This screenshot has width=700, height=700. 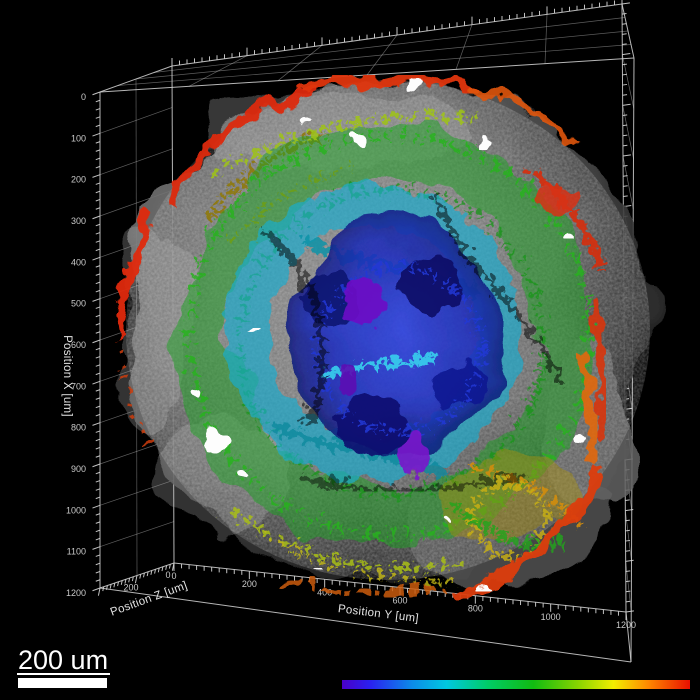 What do you see at coordinates (389, 84) in the screenshot?
I see `rim-top` at bounding box center [389, 84].